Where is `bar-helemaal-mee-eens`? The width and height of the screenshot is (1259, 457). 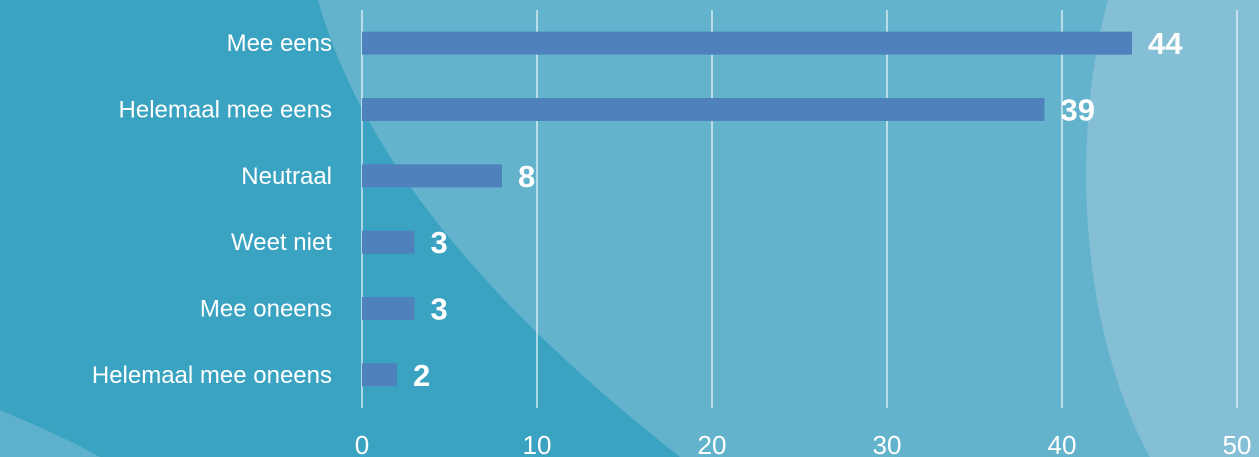
bar-helemaal-mee-eens is located at coordinates (703, 109).